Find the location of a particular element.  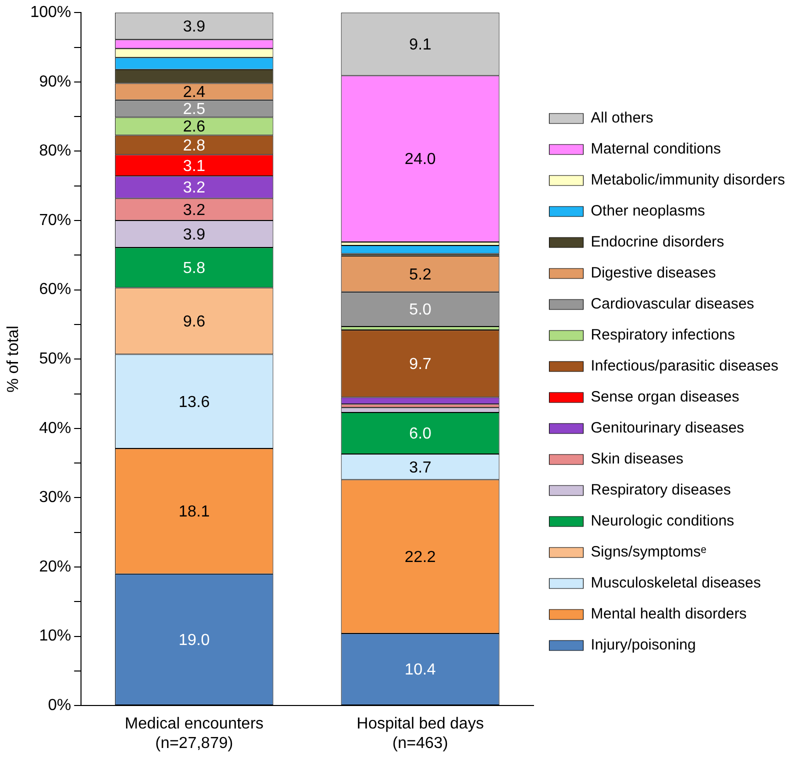

legend-label: All others is located at coordinates (622, 118).